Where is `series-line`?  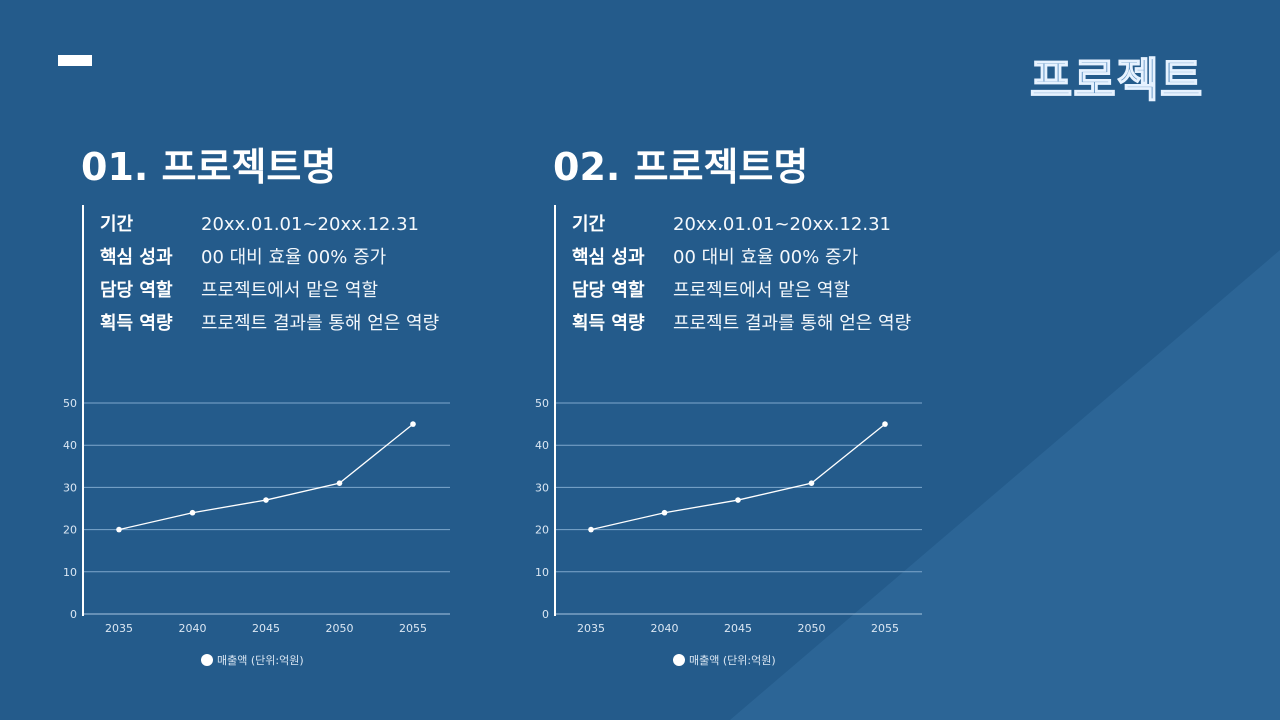 series-line is located at coordinates (738, 477).